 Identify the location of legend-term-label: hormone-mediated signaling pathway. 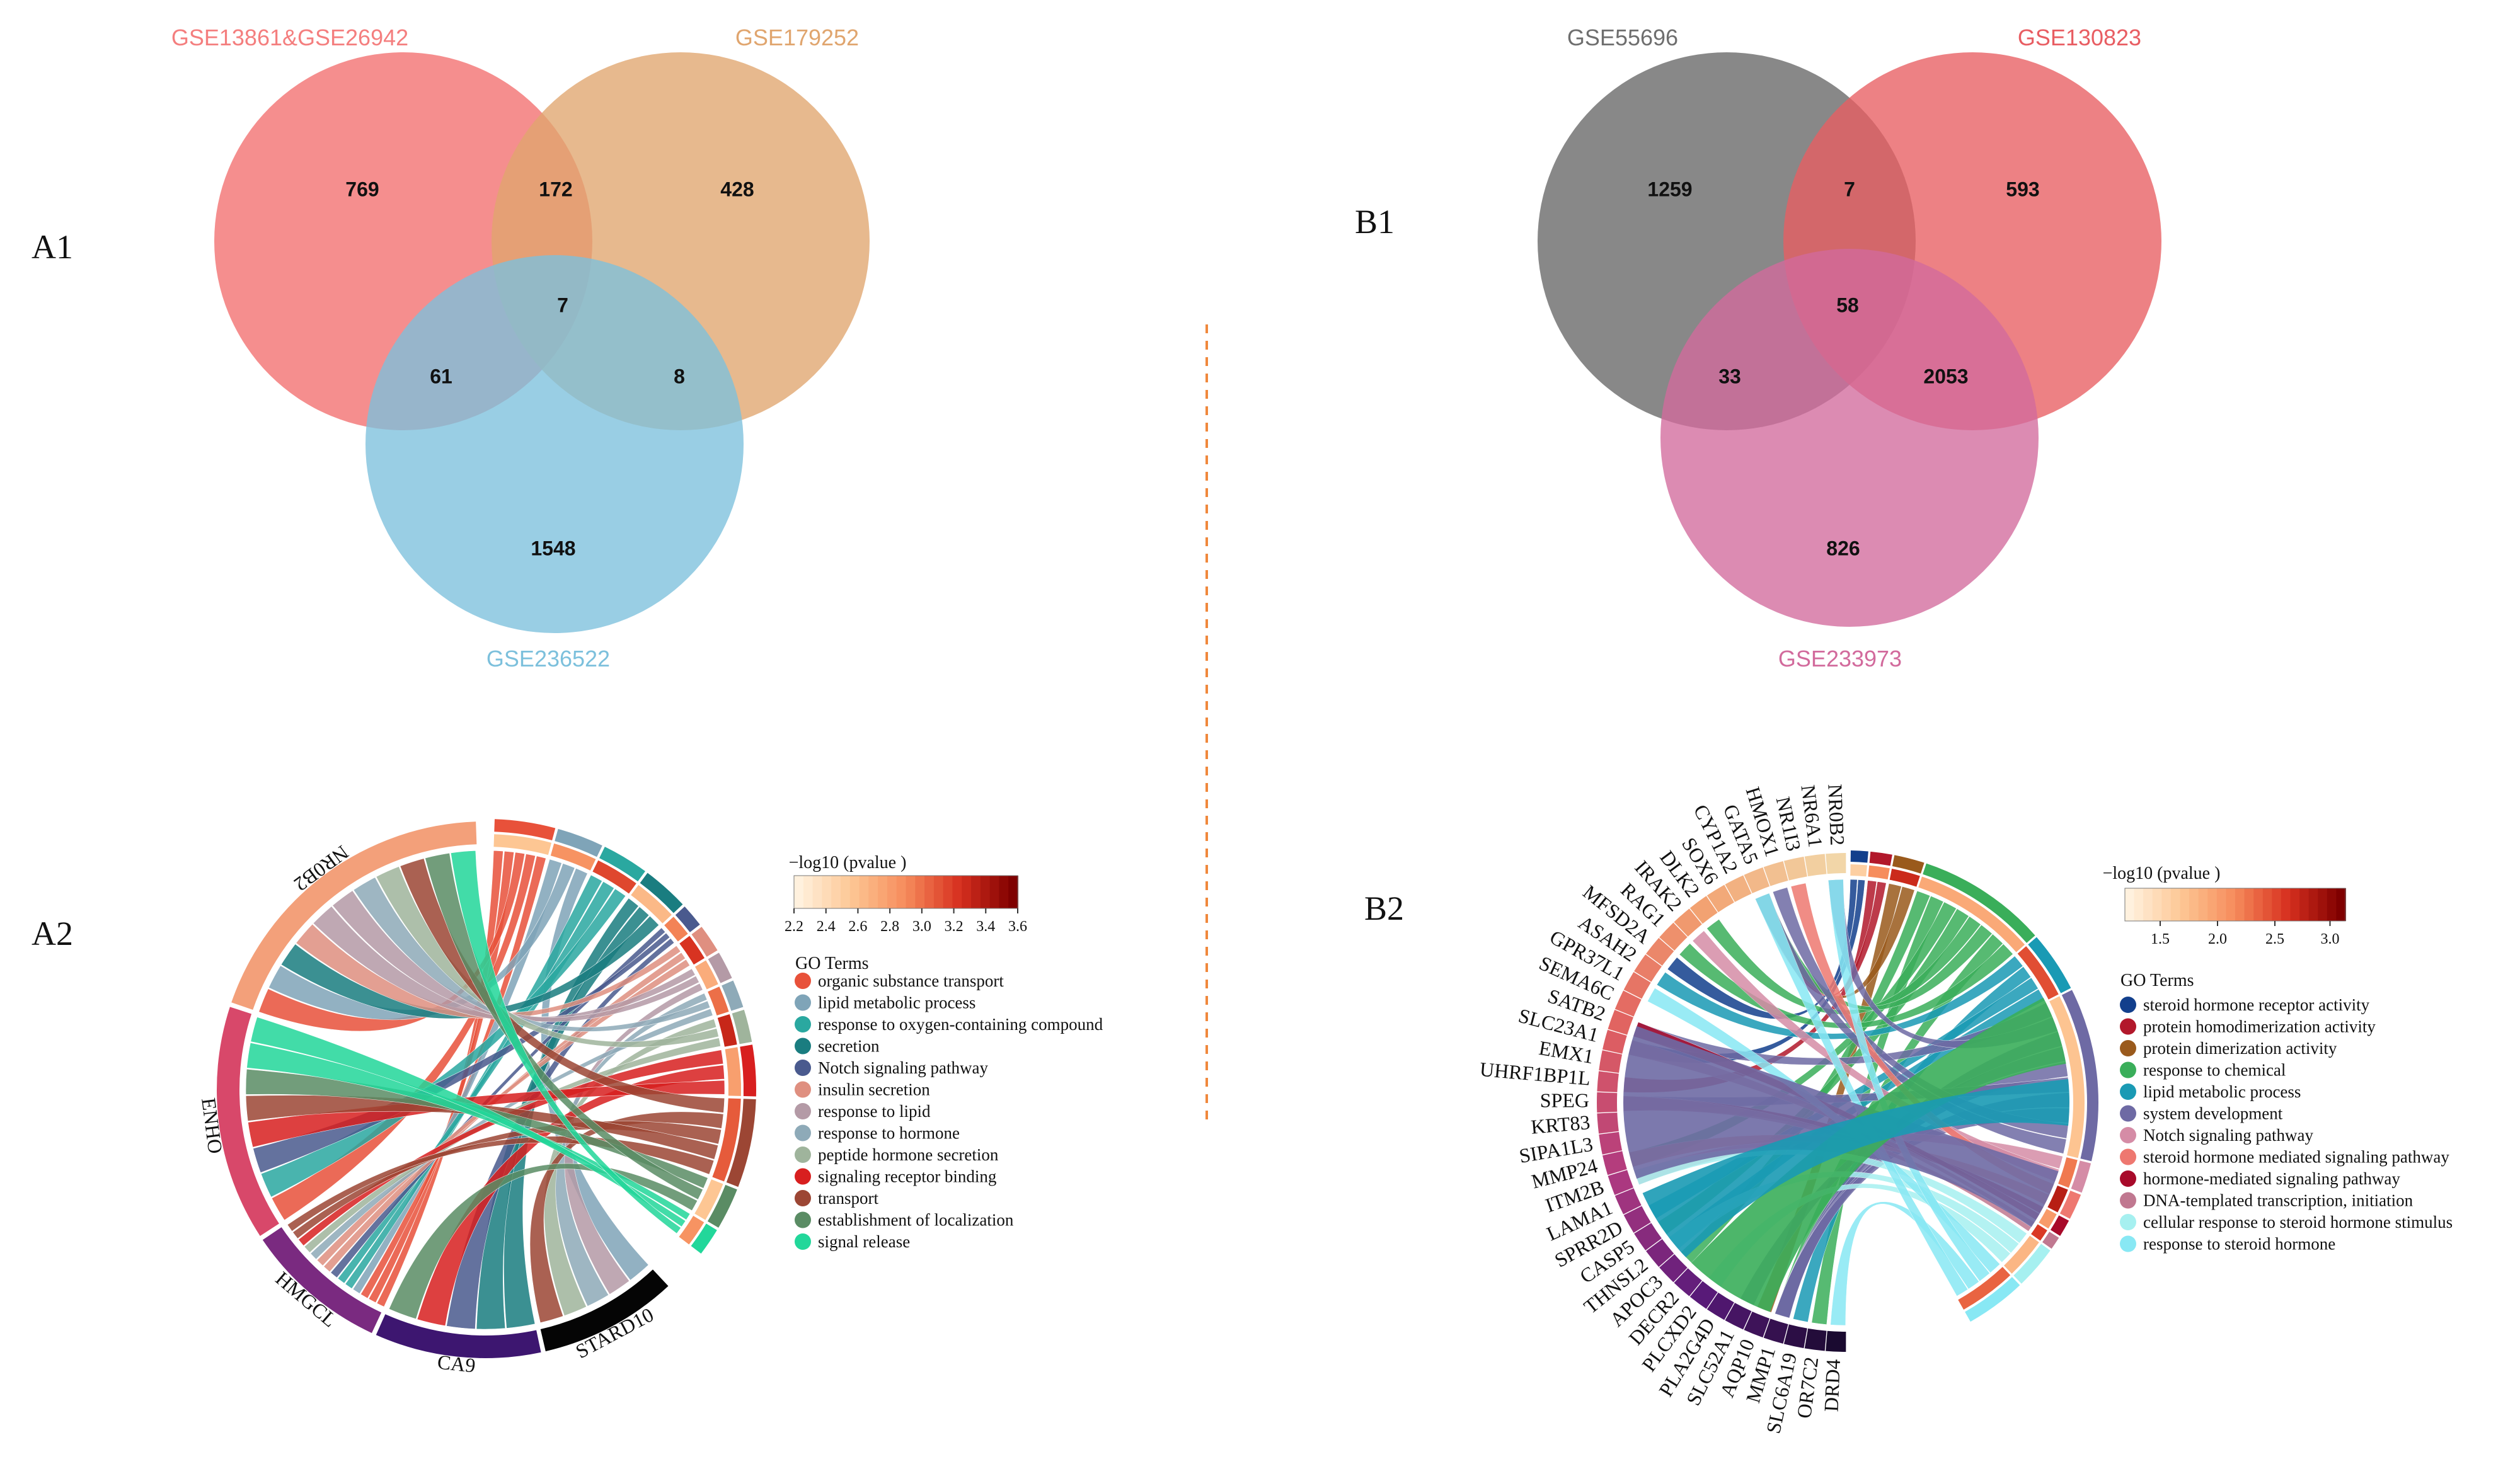
(2271, 1178).